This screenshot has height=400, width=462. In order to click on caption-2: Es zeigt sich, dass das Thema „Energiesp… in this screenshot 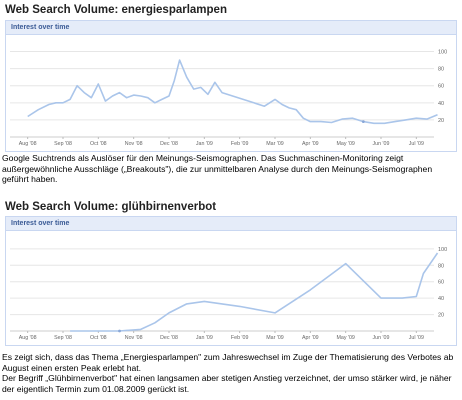, I will do `click(230, 373)`.